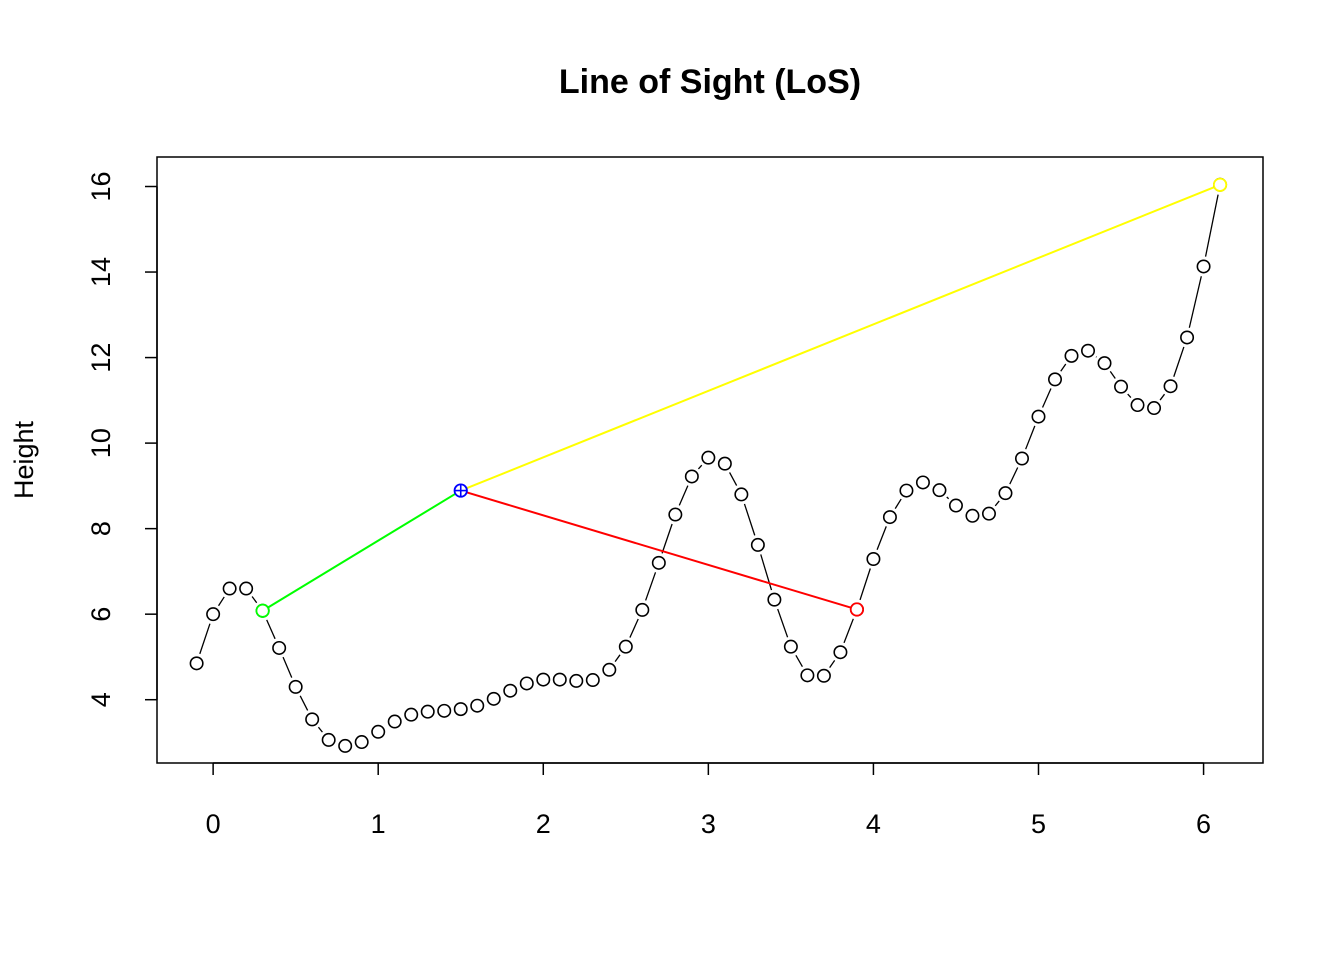 This screenshot has width=1344, height=960. I want to click on x-tick-label: 6, so click(1203, 824).